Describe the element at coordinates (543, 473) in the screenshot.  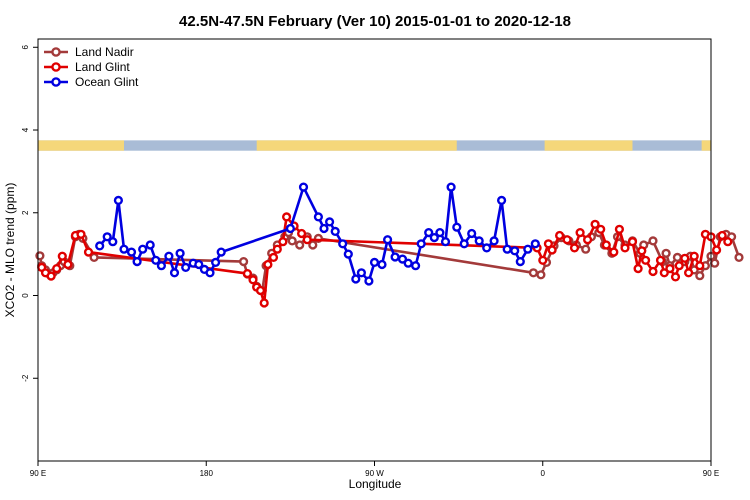
I see `x-tick-label: 0` at that location.